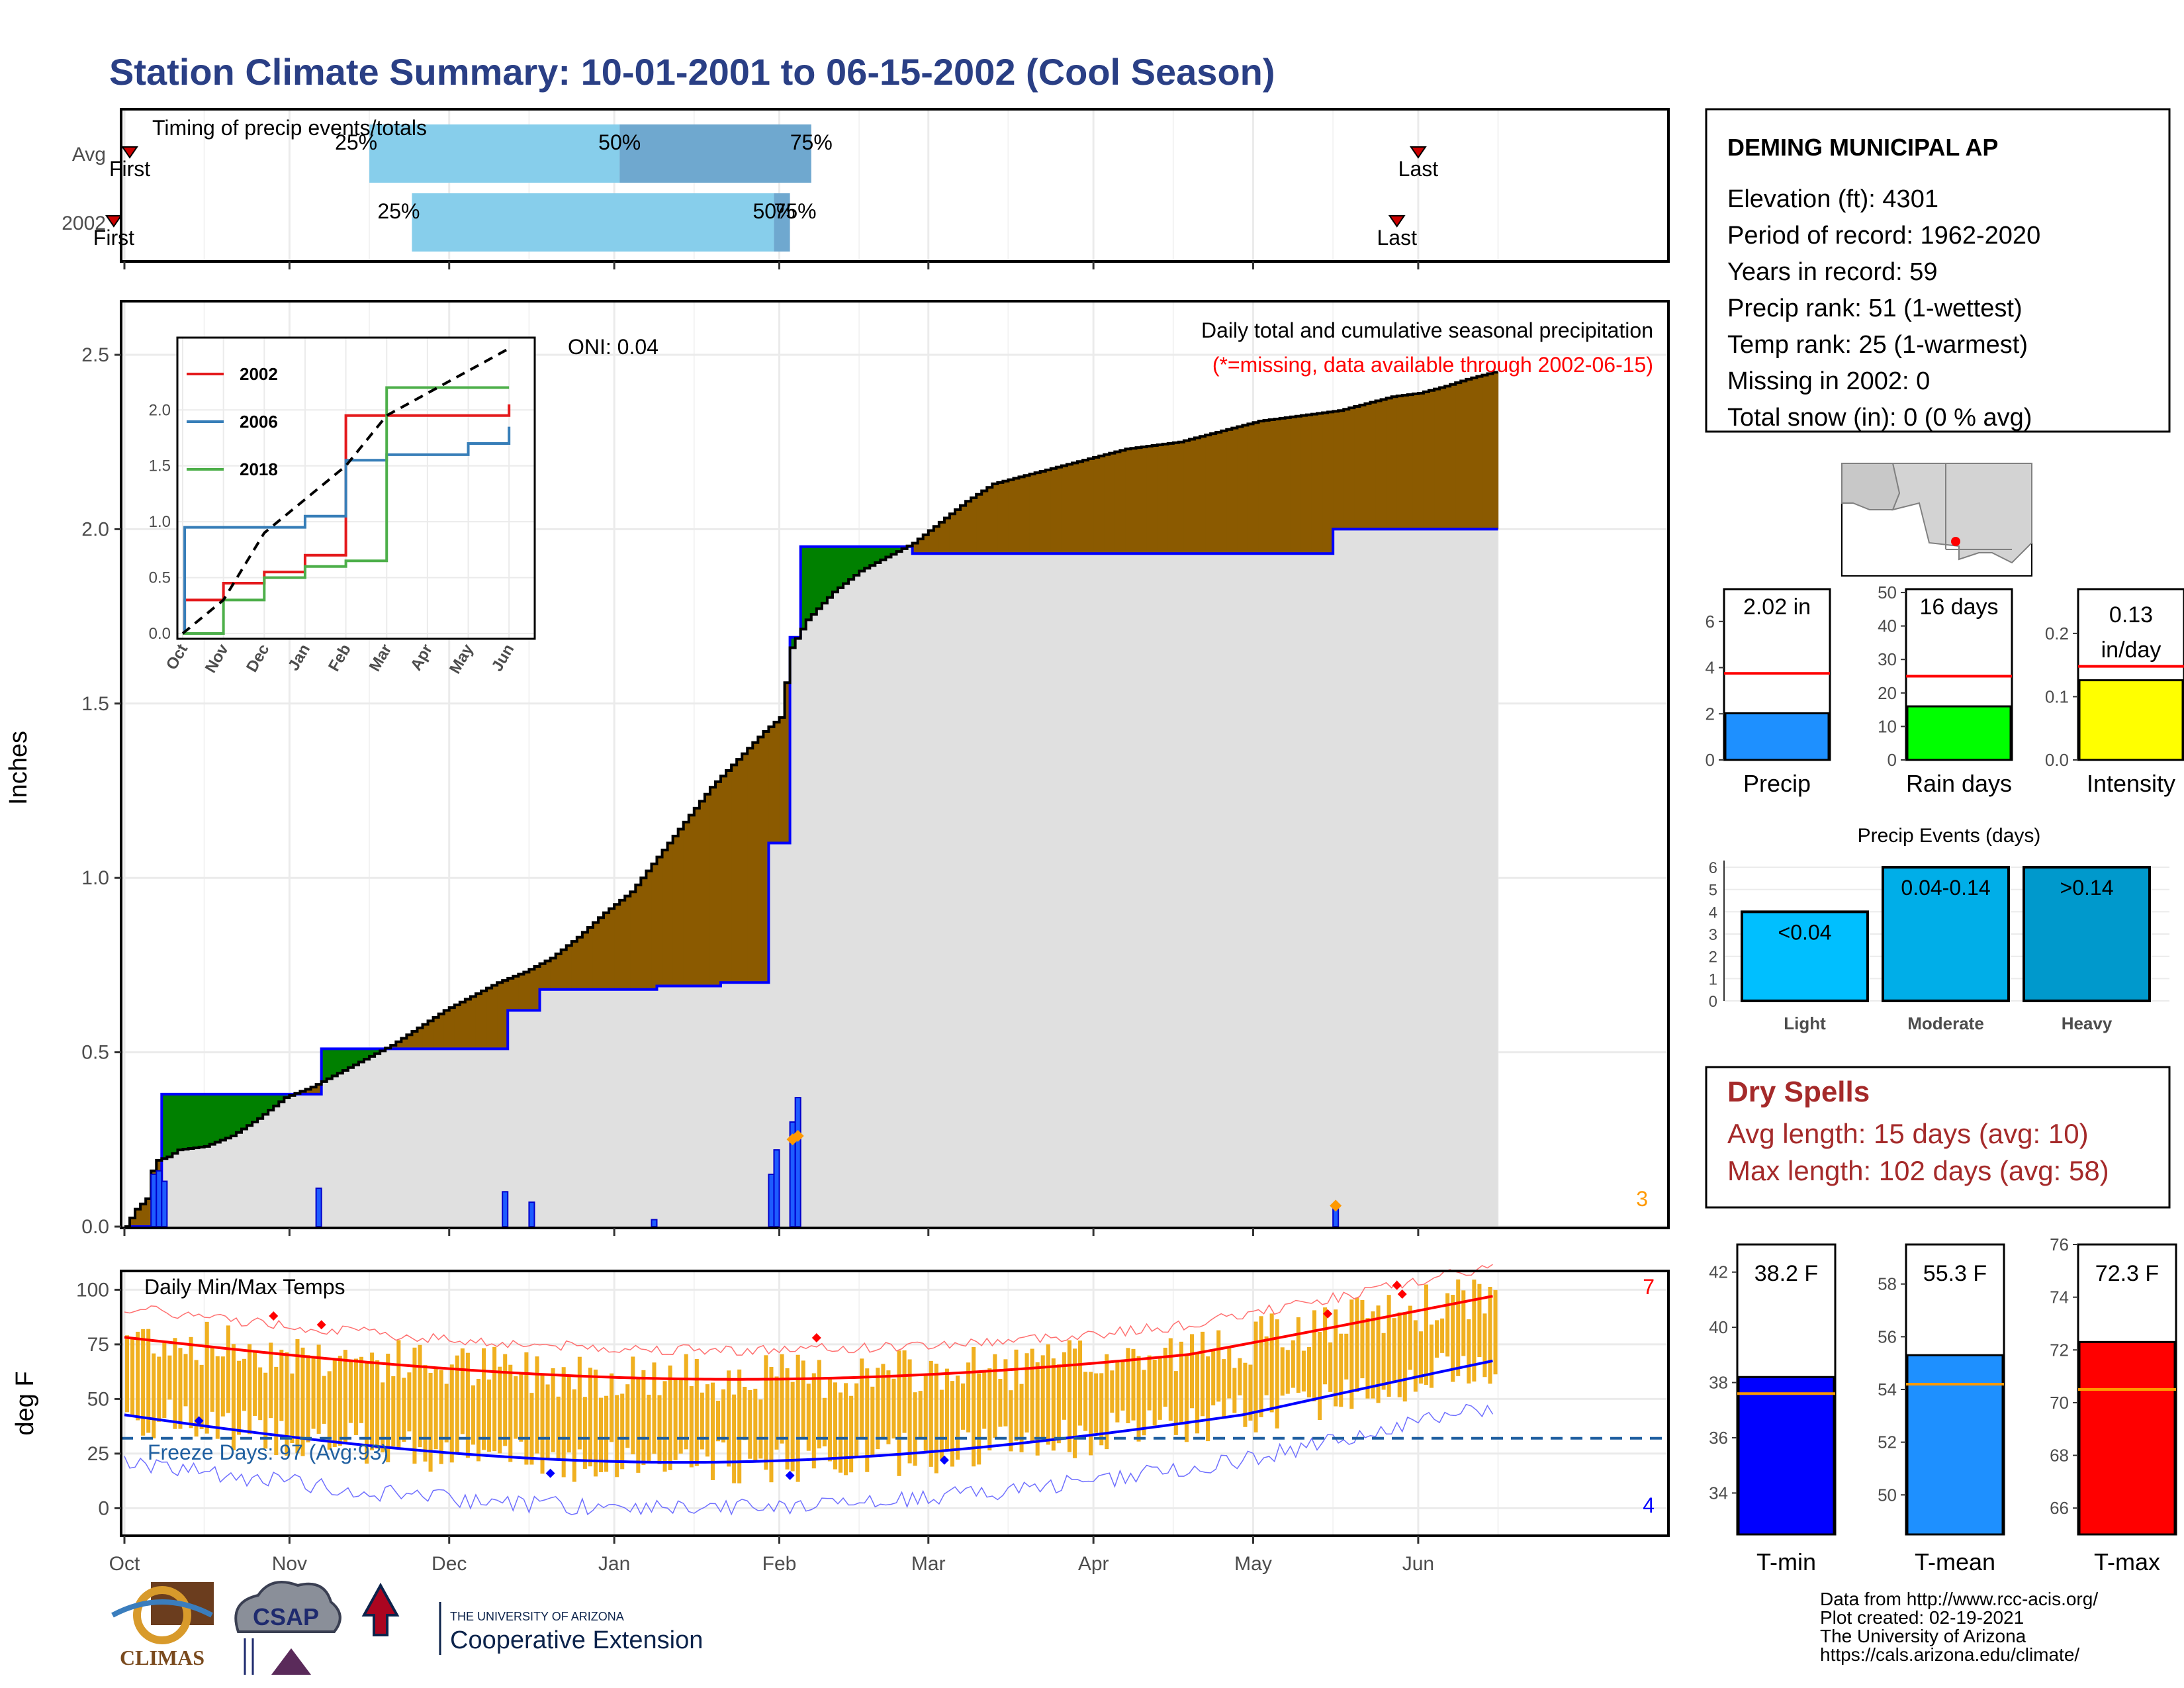 The height and width of the screenshot is (1688, 2184). Describe the element at coordinates (1959, 607) in the screenshot. I see `summary-bar-value-label: 16 days` at that location.